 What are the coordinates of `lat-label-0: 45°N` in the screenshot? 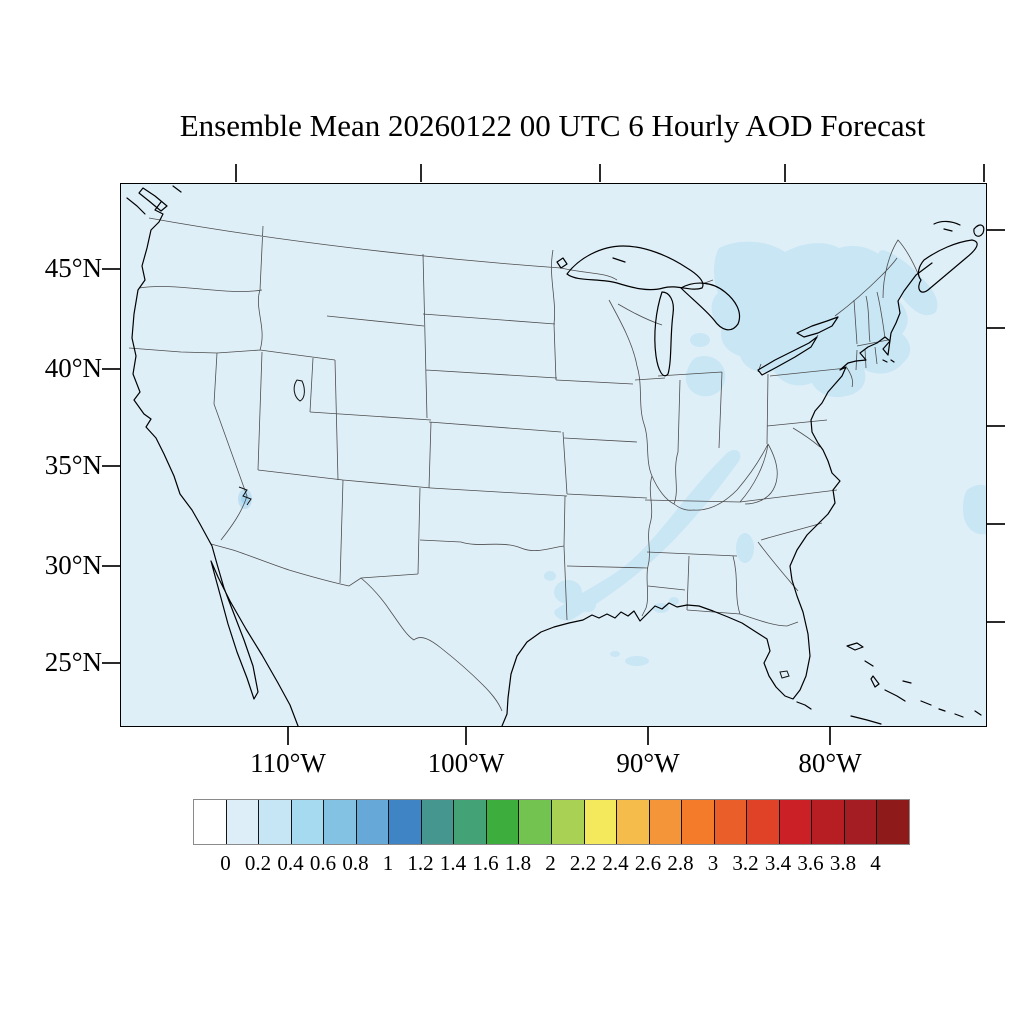 It's located at (73, 268).